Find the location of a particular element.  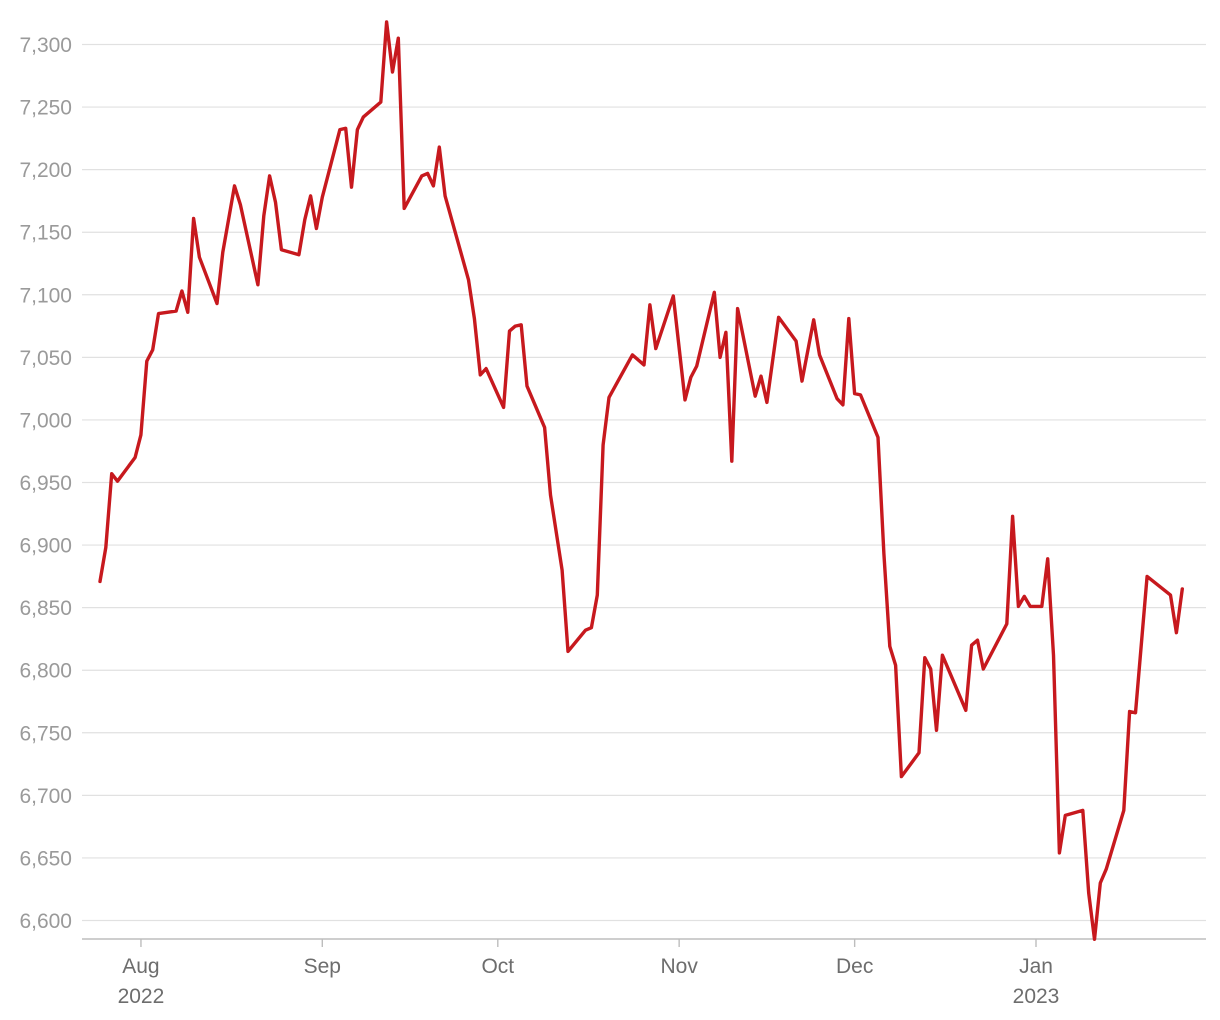

y-tick-label: 6,900 is located at coordinates (45, 546).